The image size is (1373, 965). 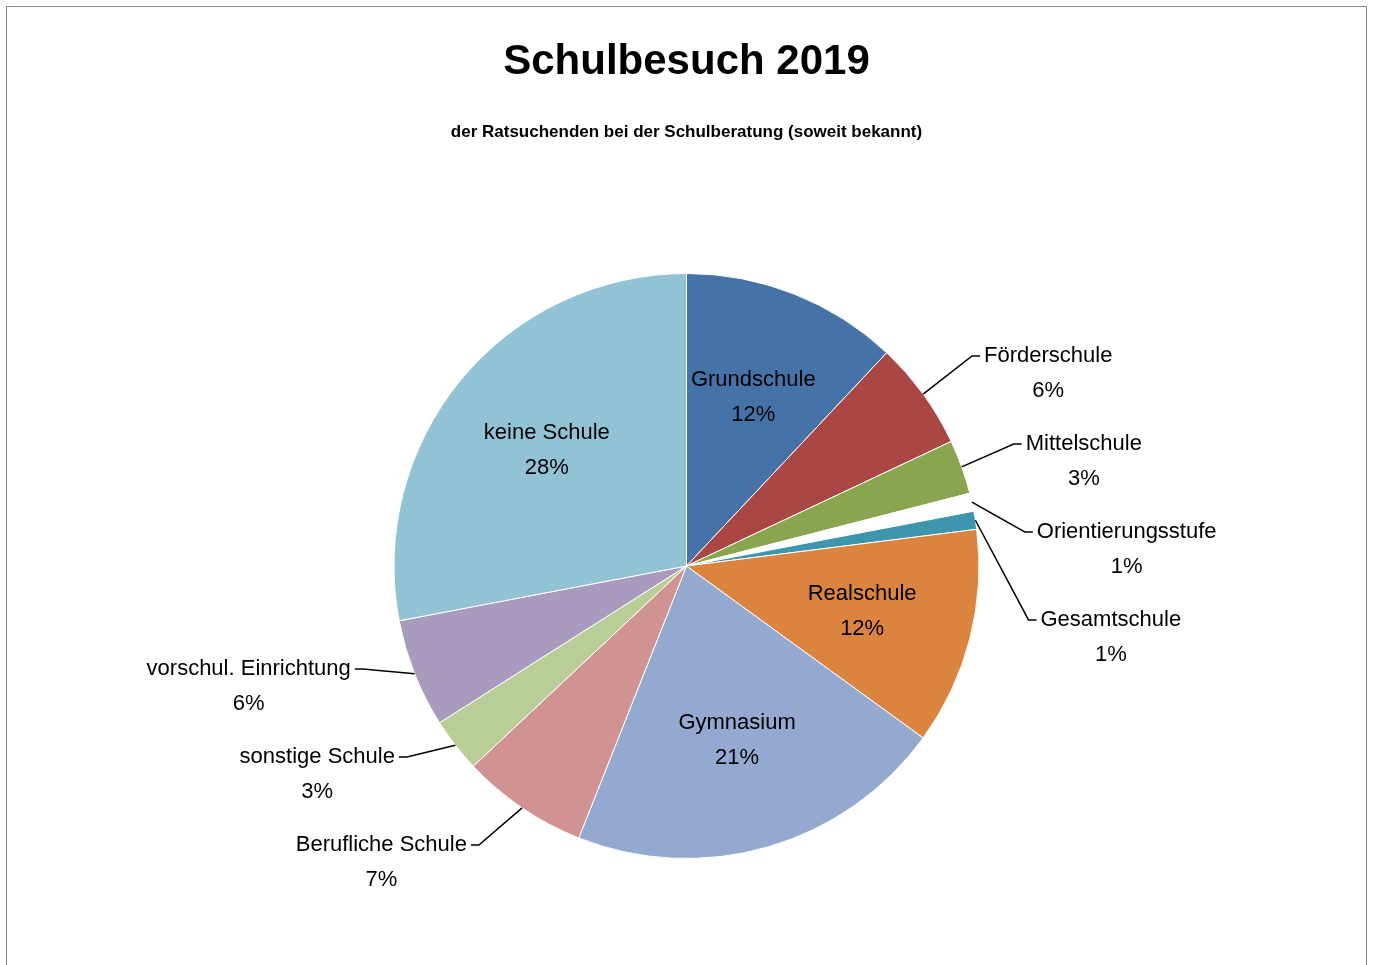 I want to click on slice-label: vorschul. Einrichtung, so click(x=248, y=668).